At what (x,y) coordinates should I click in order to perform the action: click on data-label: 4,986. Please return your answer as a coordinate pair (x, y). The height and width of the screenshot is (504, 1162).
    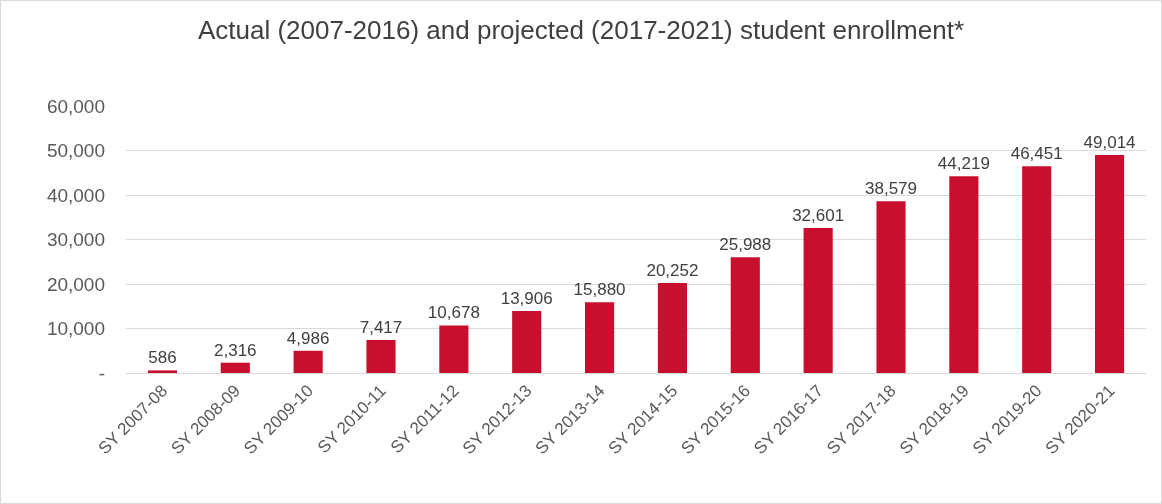
    Looking at the image, I should click on (308, 338).